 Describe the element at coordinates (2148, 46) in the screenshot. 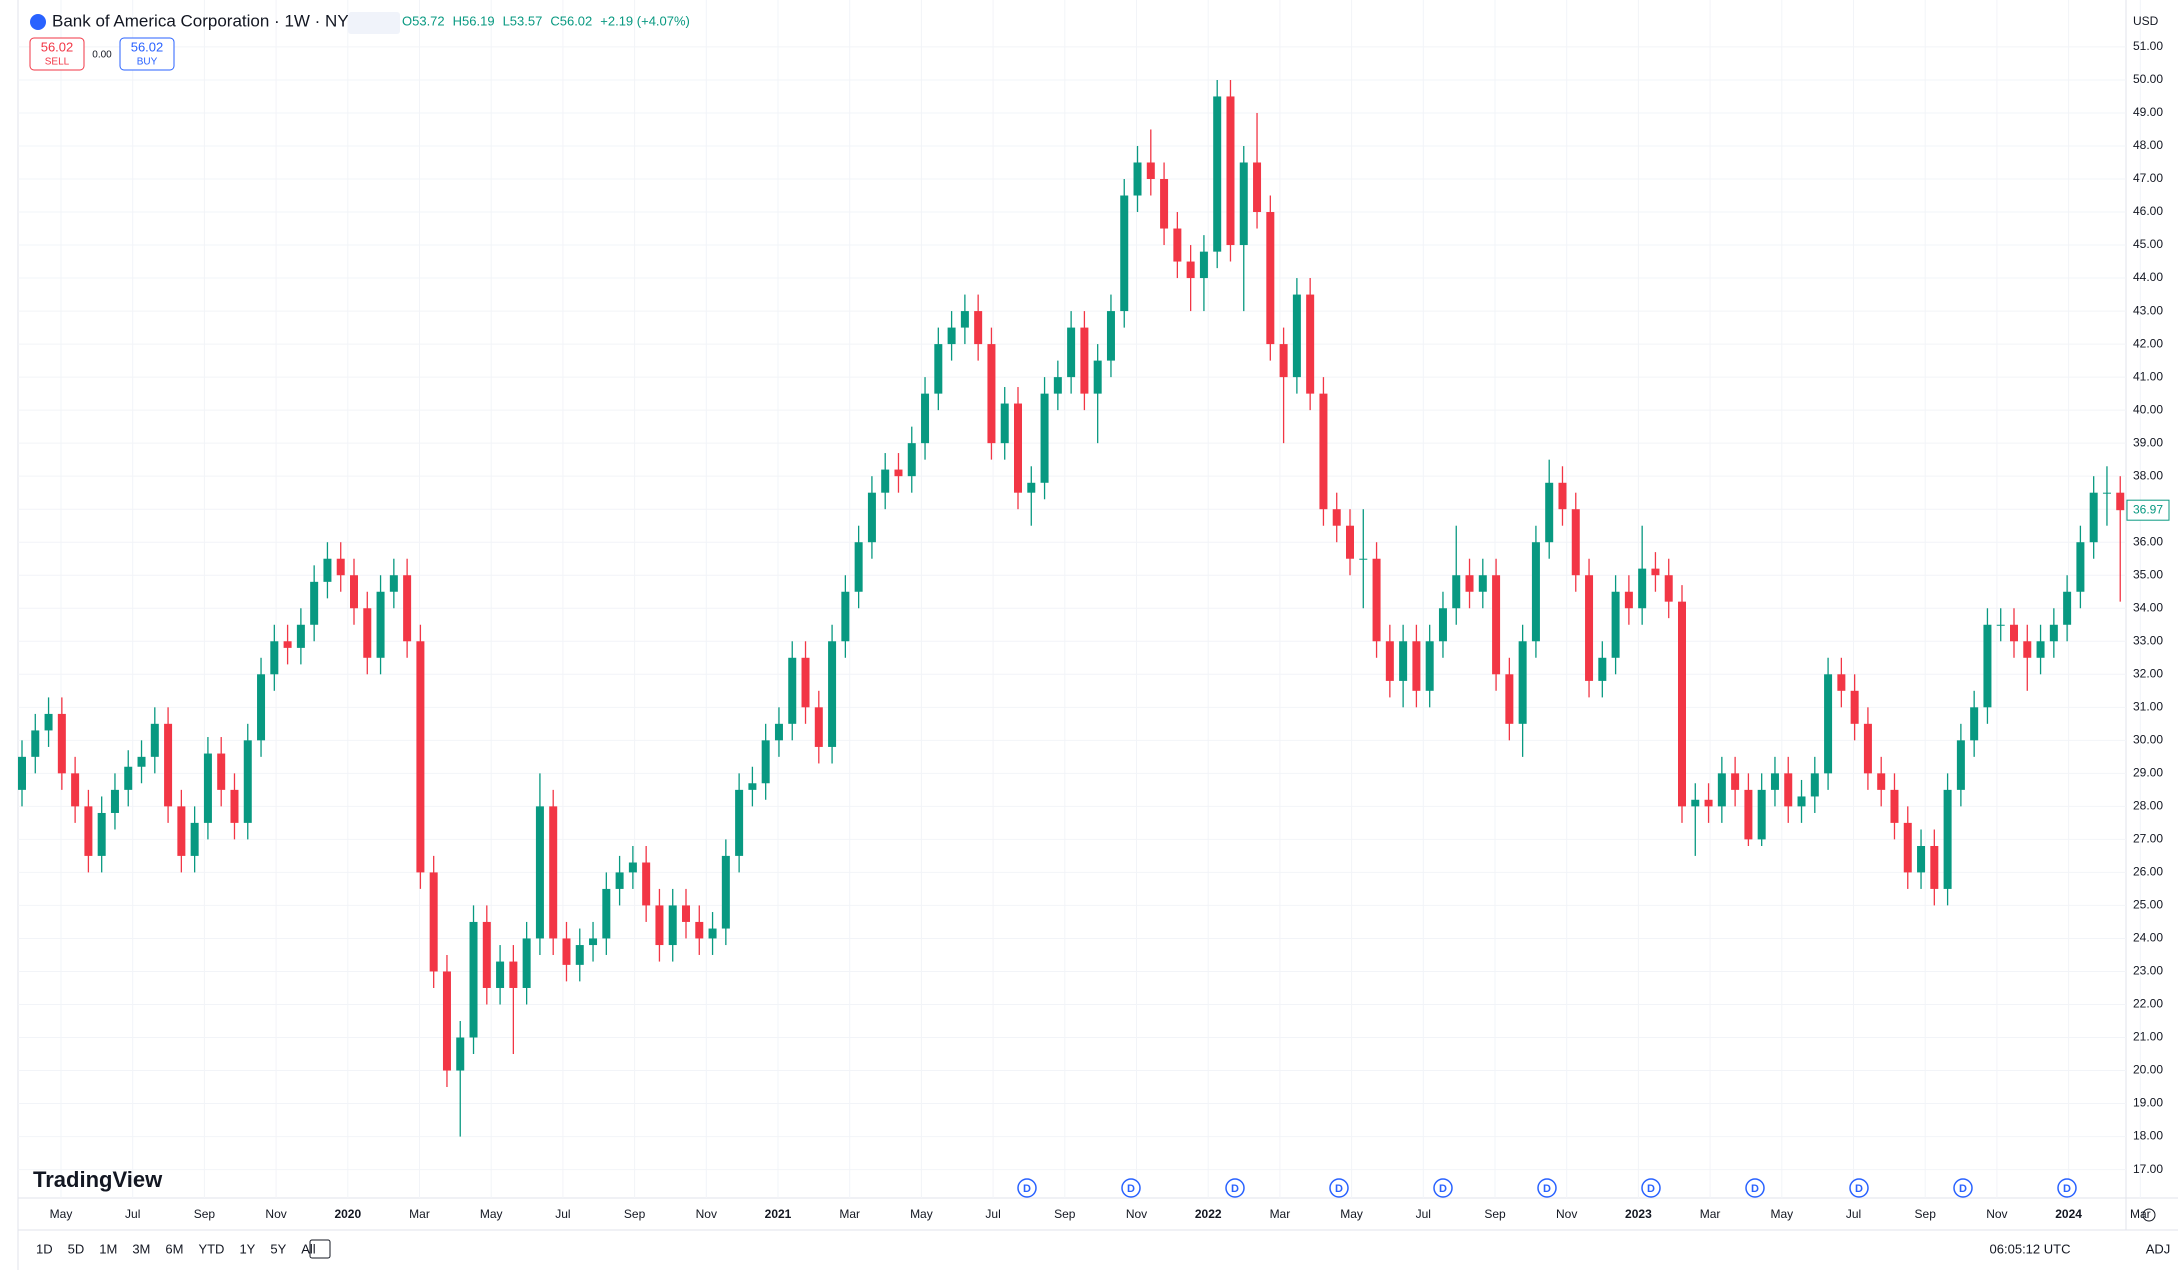

I see `y-tick-label: 51.00` at that location.